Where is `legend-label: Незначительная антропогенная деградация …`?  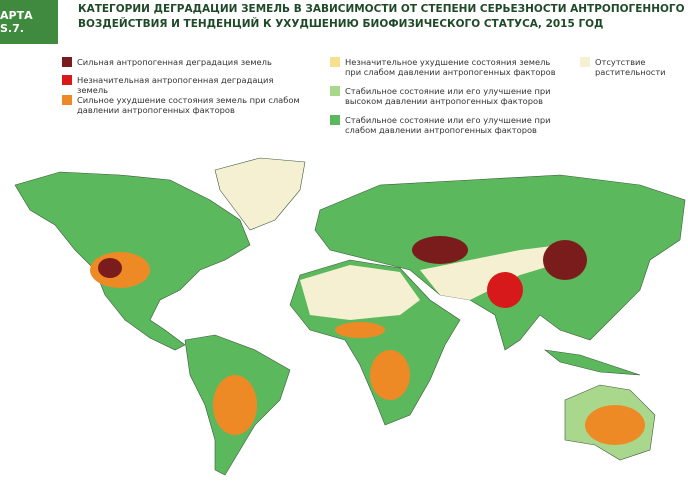
legend-label: Незначительная антропогенная деградация … is located at coordinates (175, 85).